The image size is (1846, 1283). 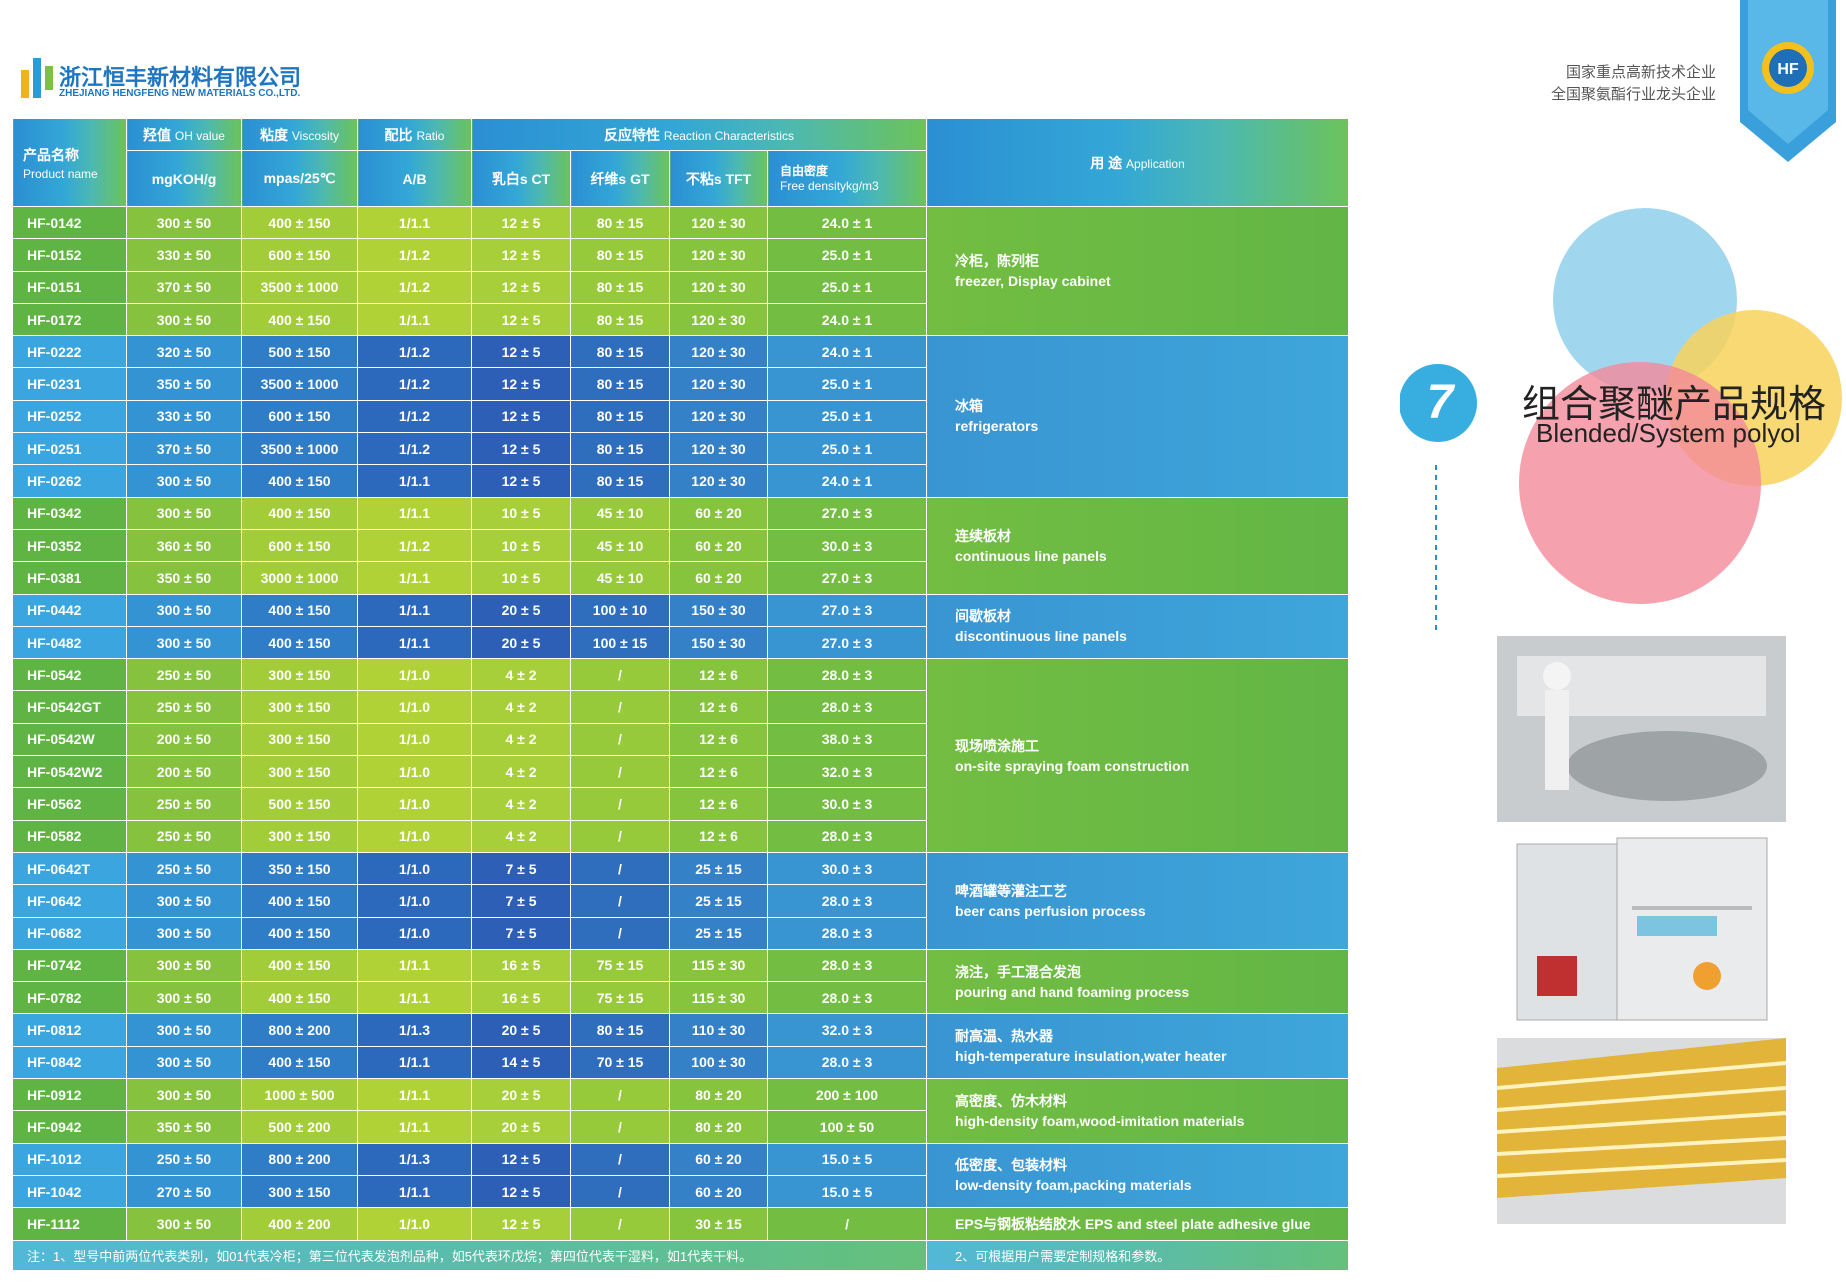 What do you see at coordinates (1668, 433) in the screenshot?
I see `section-title-en: Blended/System polyol` at bounding box center [1668, 433].